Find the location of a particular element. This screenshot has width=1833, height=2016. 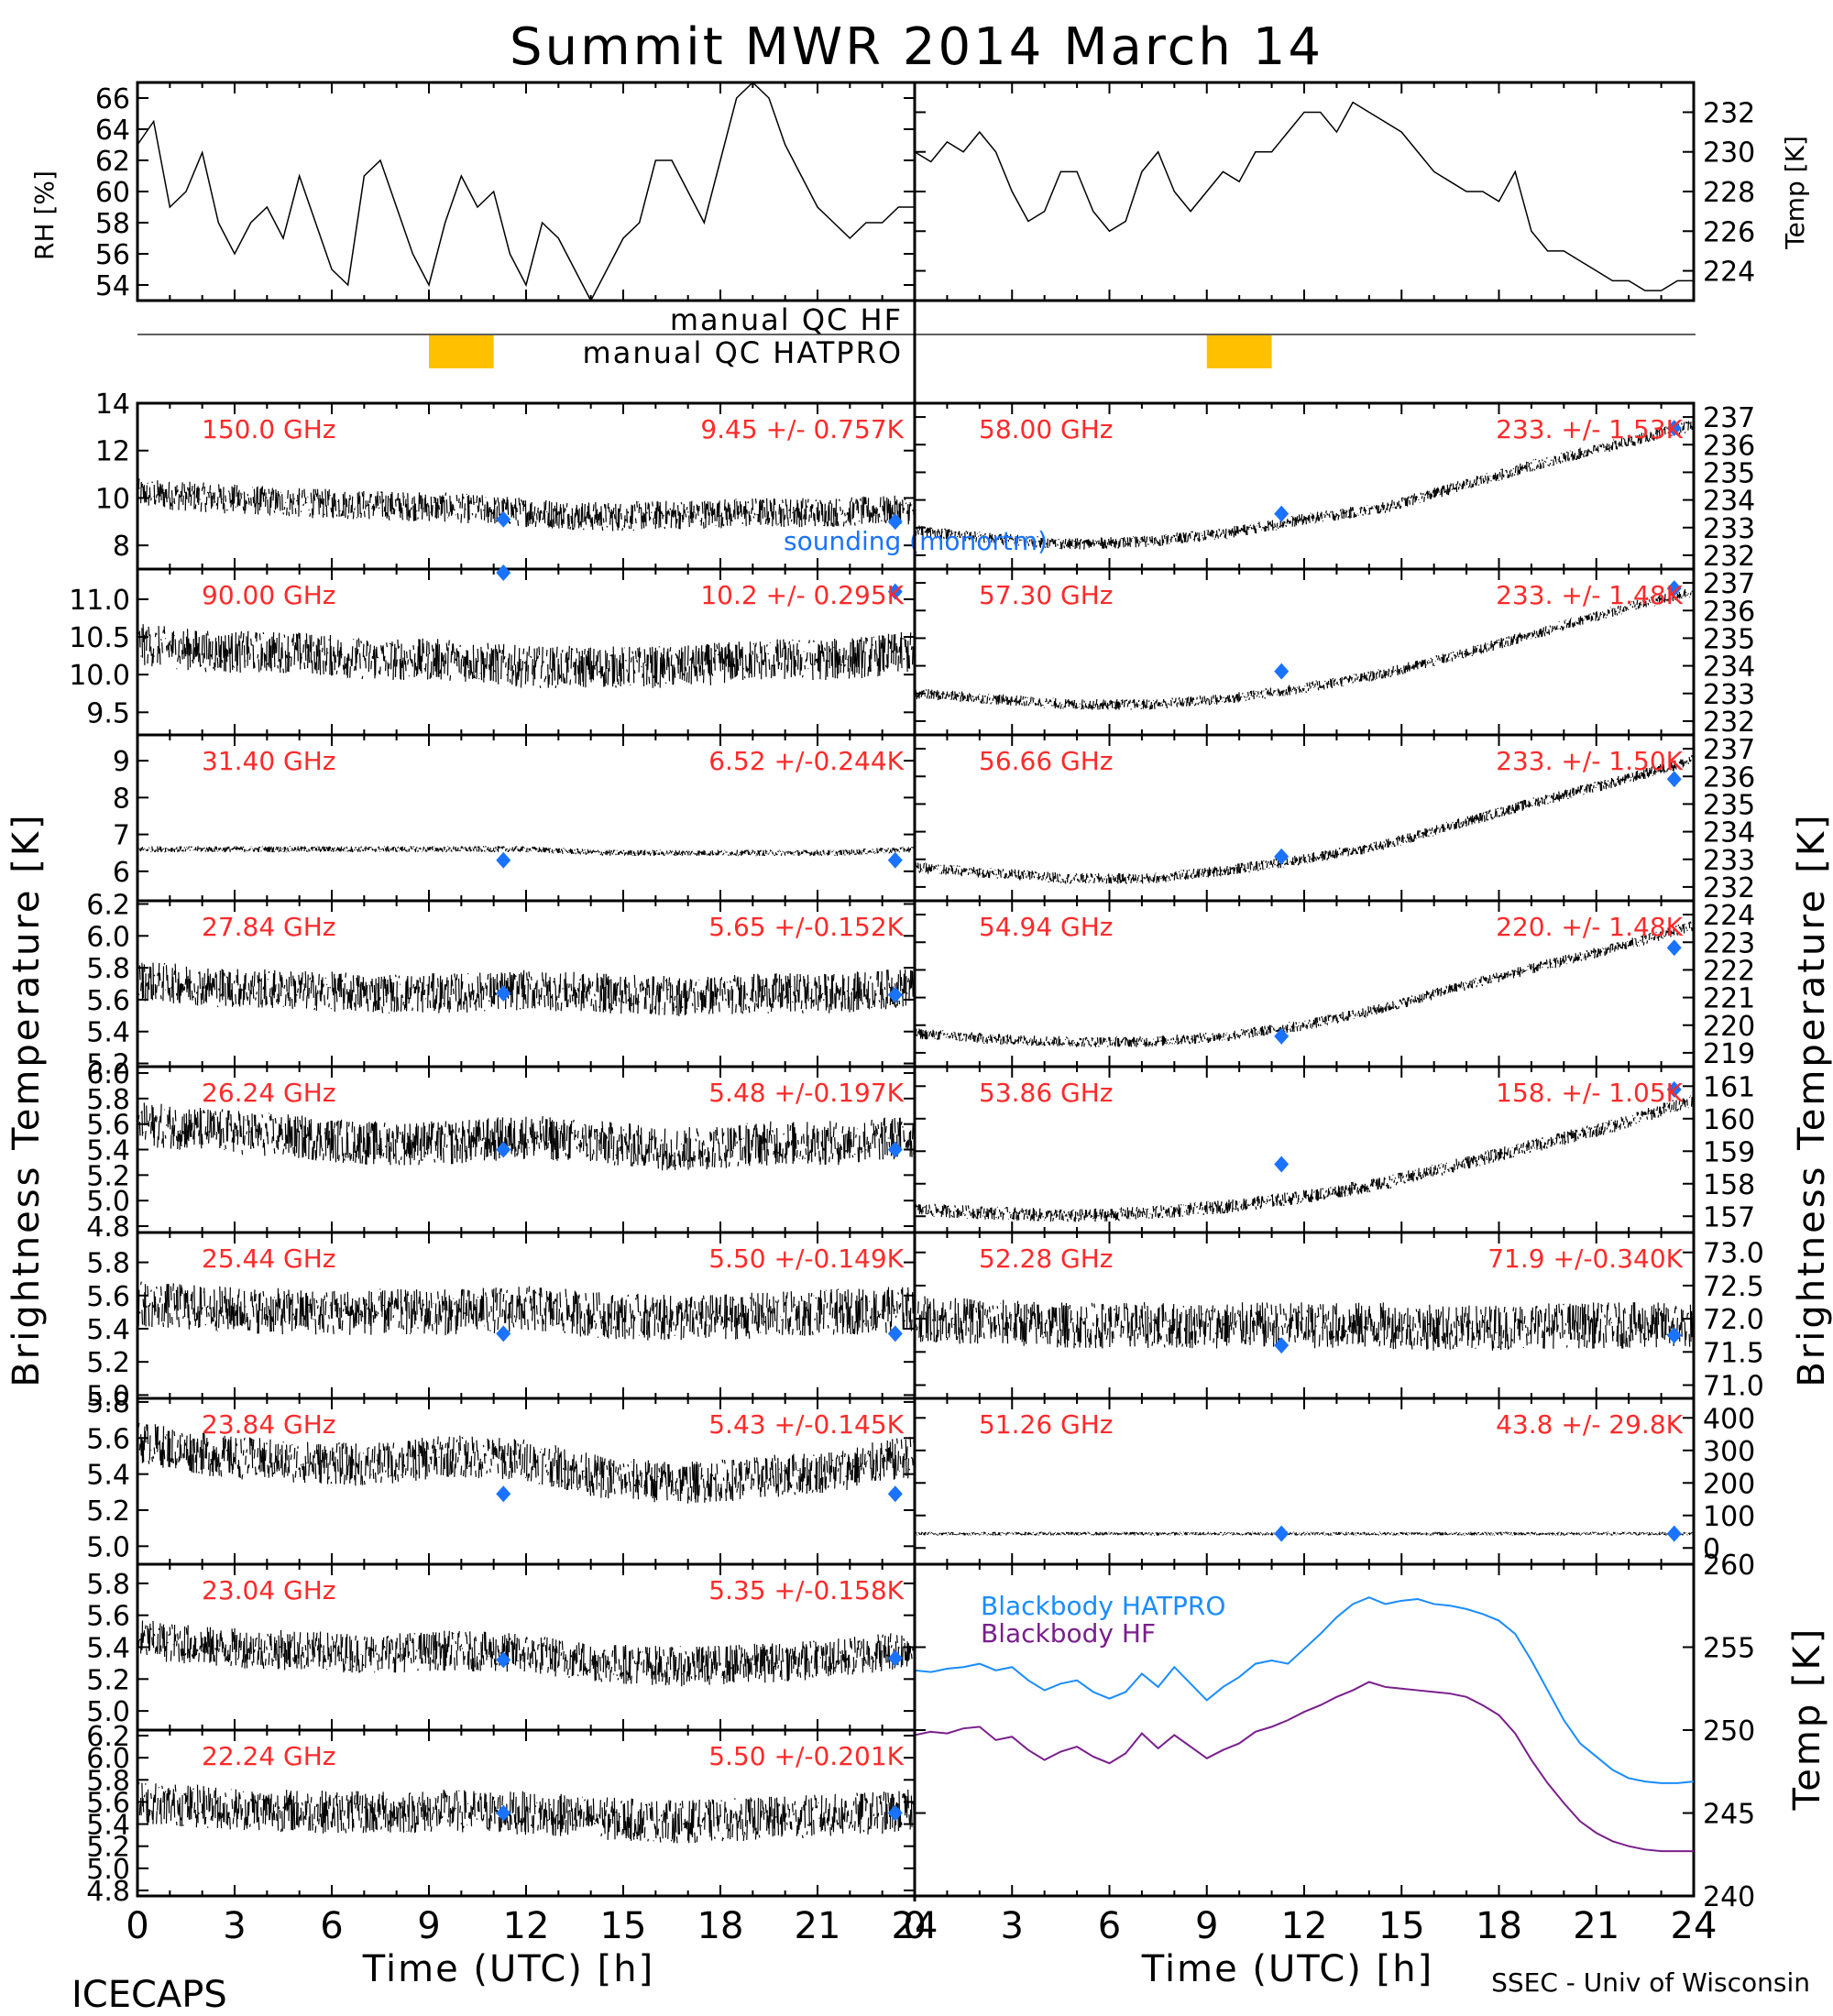

channel-frequency: 90.00 GHz is located at coordinates (269, 595).